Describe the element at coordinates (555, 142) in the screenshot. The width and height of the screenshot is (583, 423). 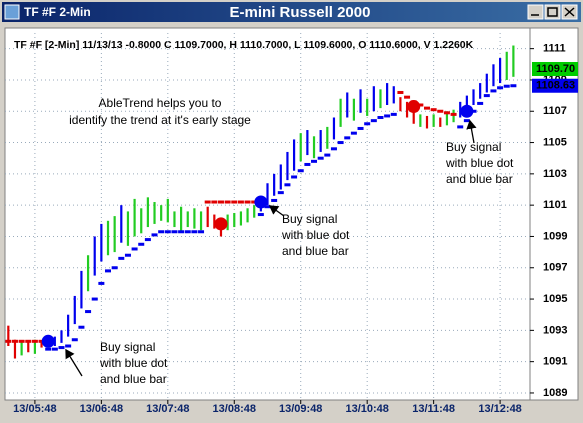
I see `y-tick-label: 1105` at that location.